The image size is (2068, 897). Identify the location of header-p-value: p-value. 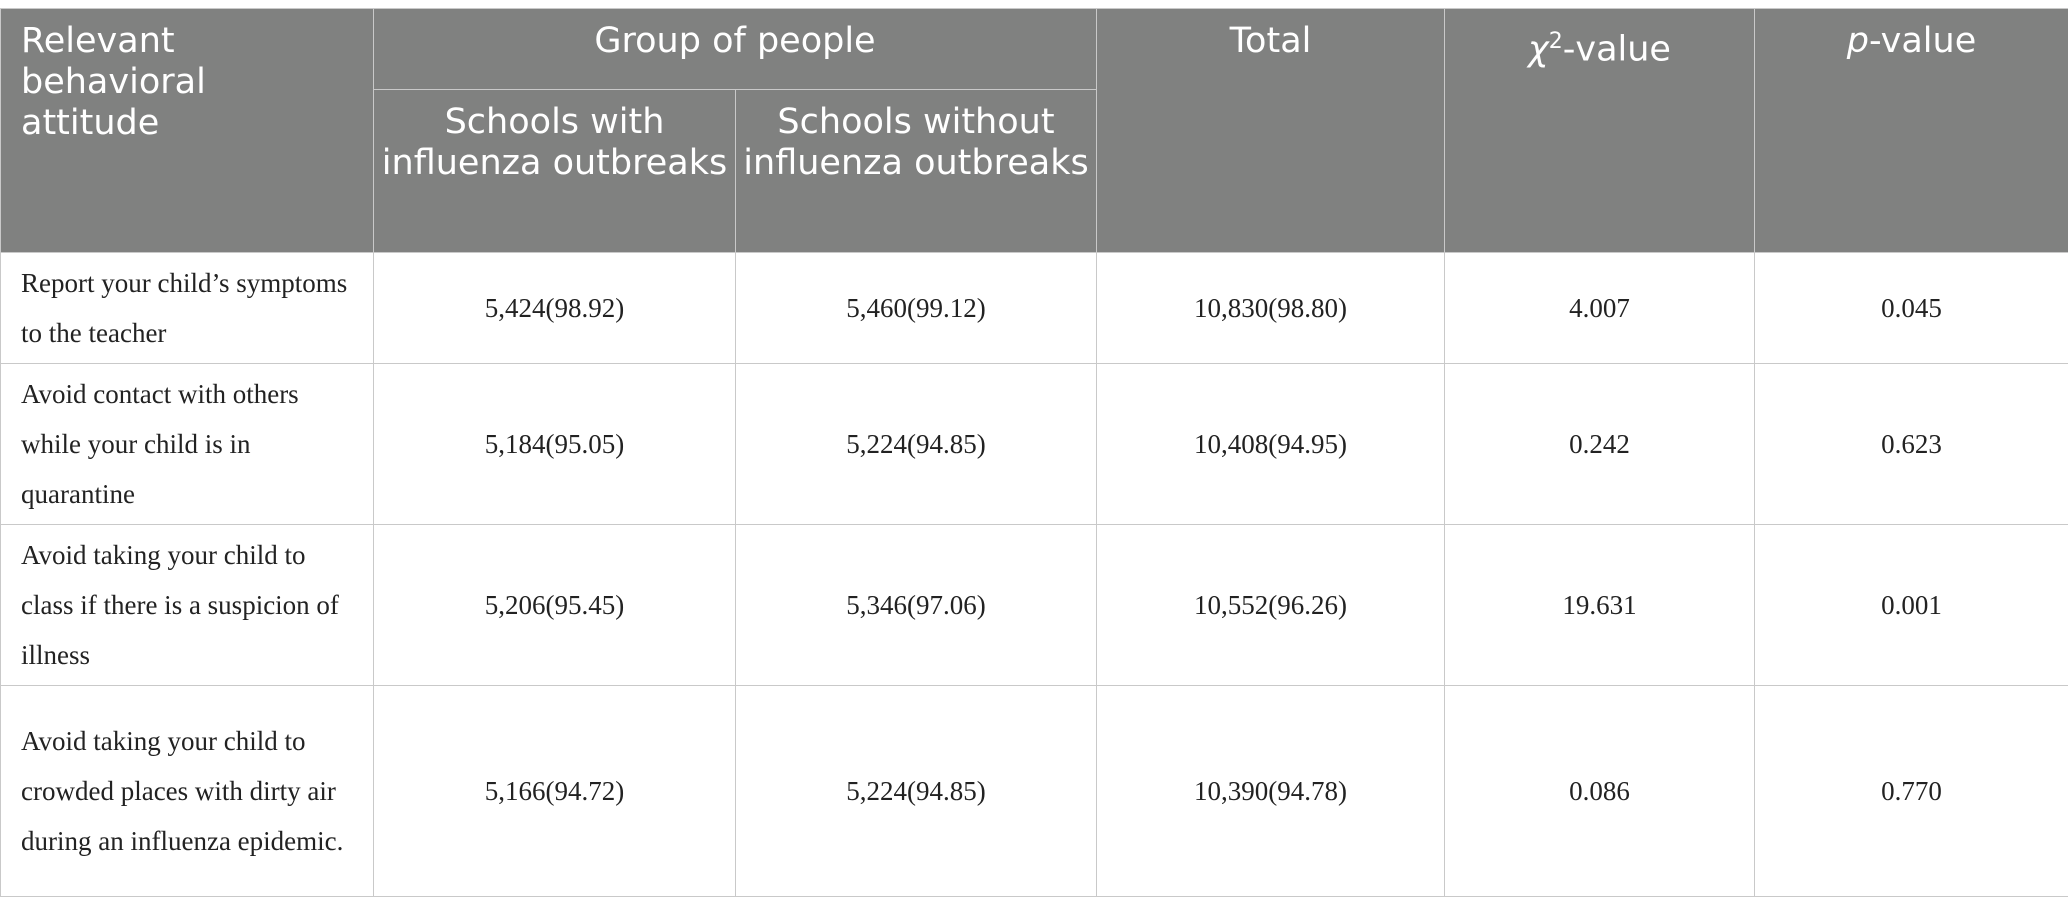
(1911, 131).